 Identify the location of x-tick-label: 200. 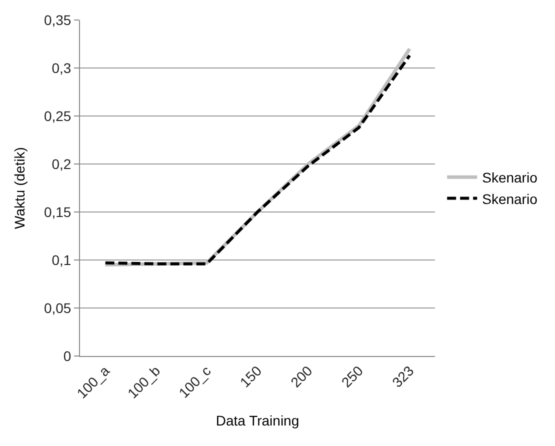
(301, 376).